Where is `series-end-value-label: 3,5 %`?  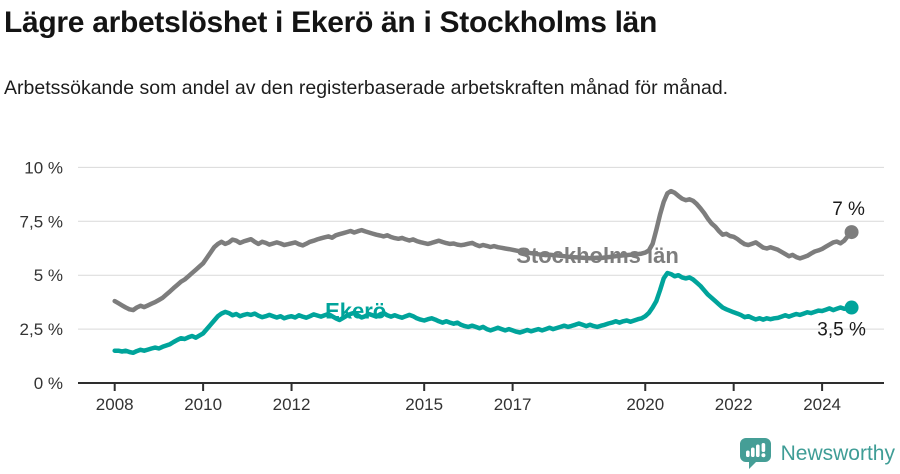
series-end-value-label: 3,5 % is located at coordinates (841, 330).